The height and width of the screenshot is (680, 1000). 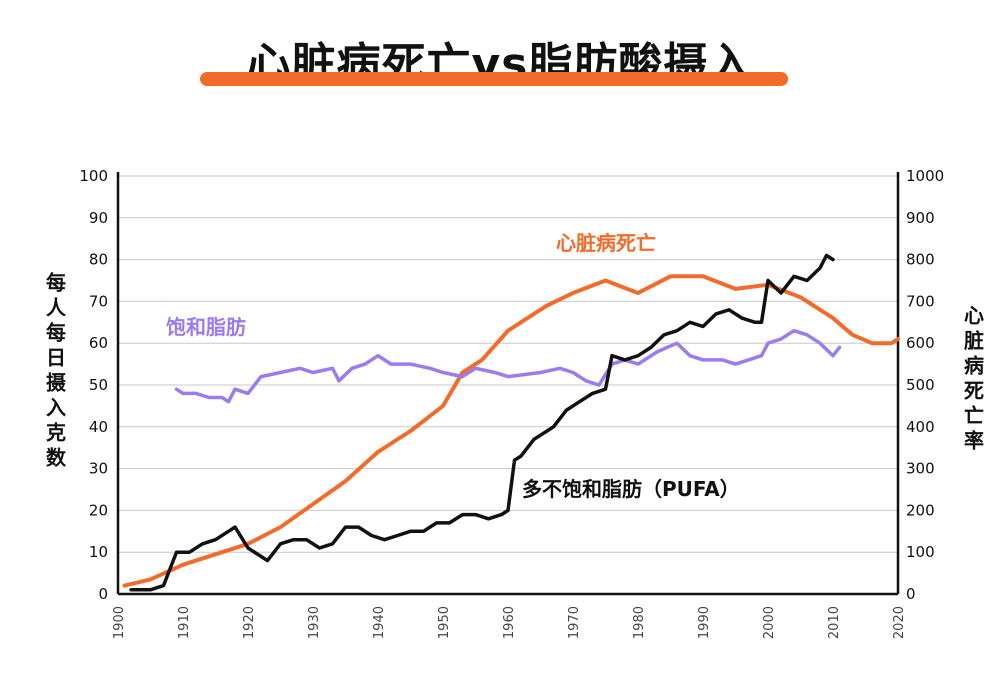 I want to click on y-left-axis-title: 每人每日摄入克数, so click(x=56, y=370).